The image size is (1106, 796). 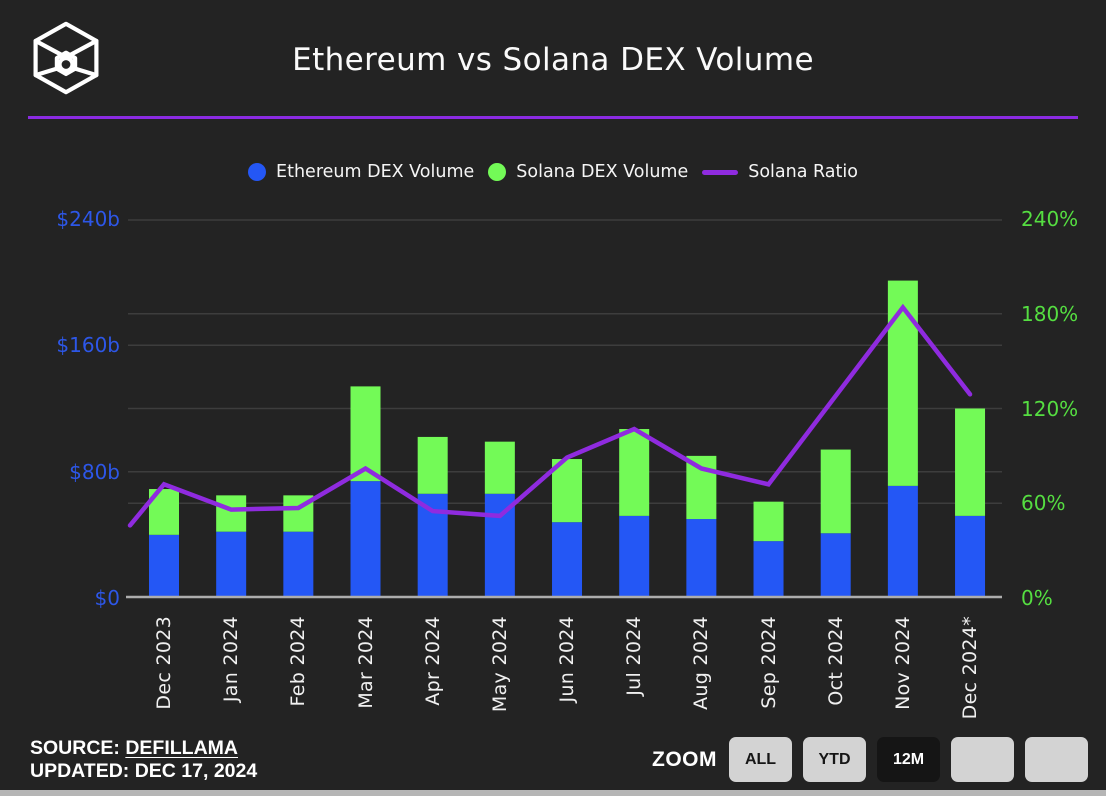 What do you see at coordinates (684, 759) in the screenshot?
I see `zoom-label: ZOOM` at bounding box center [684, 759].